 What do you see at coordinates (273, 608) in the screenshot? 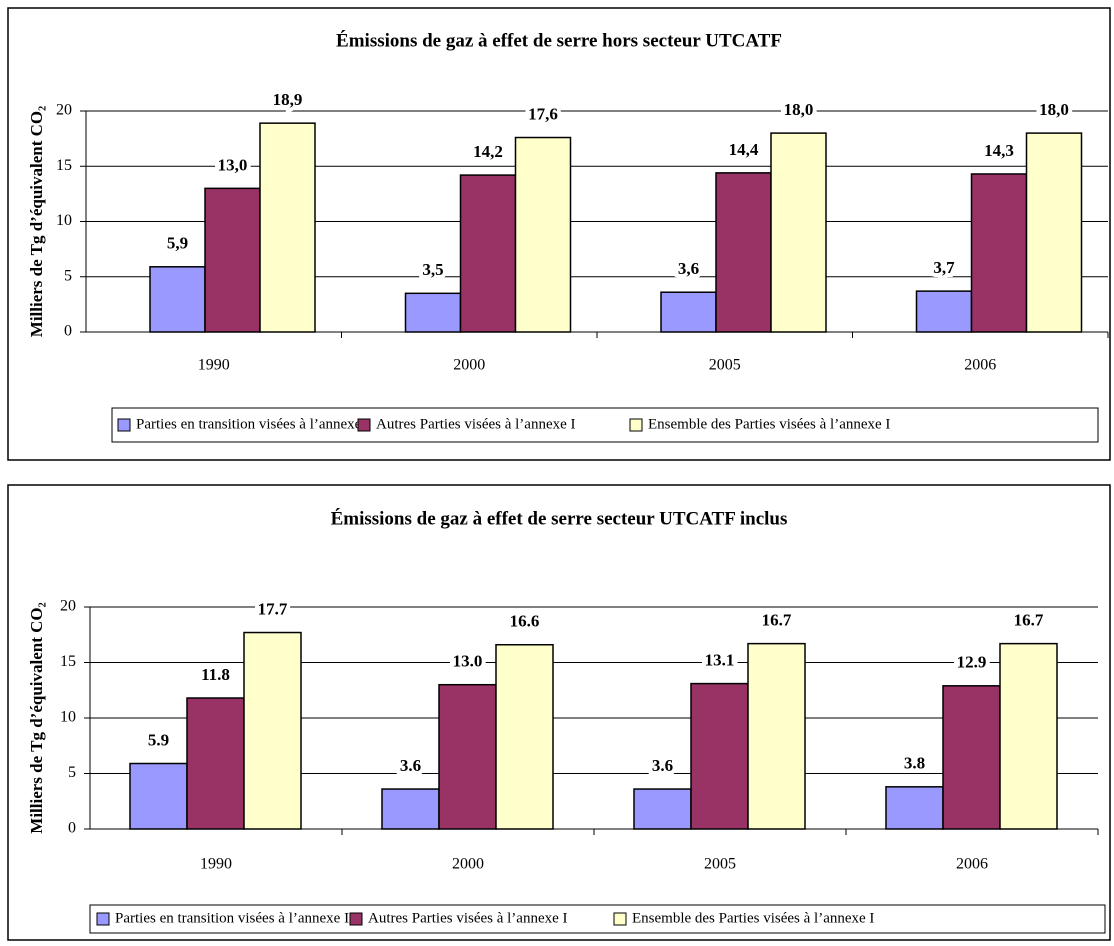
I see `data-label: 17.7` at bounding box center [273, 608].